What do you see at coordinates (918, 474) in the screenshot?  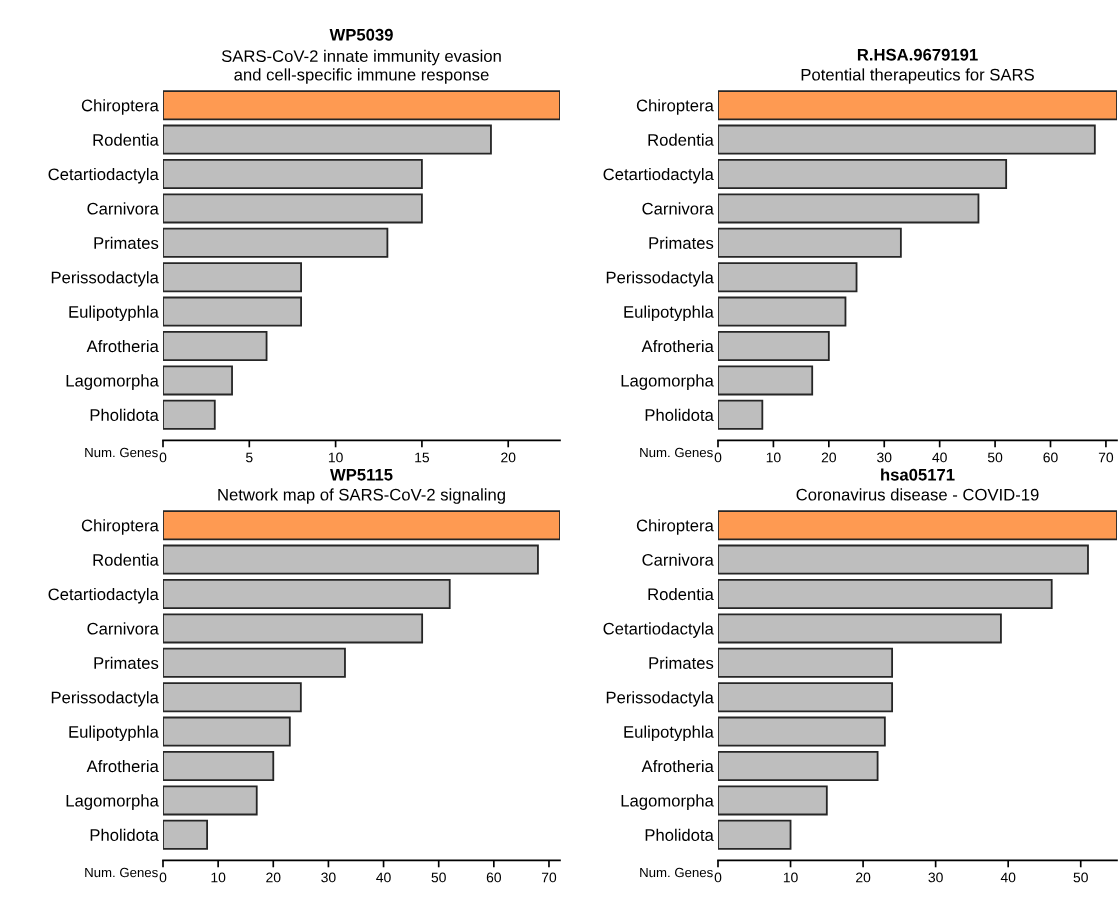 I see `chart-title: hsa05171` at bounding box center [918, 474].